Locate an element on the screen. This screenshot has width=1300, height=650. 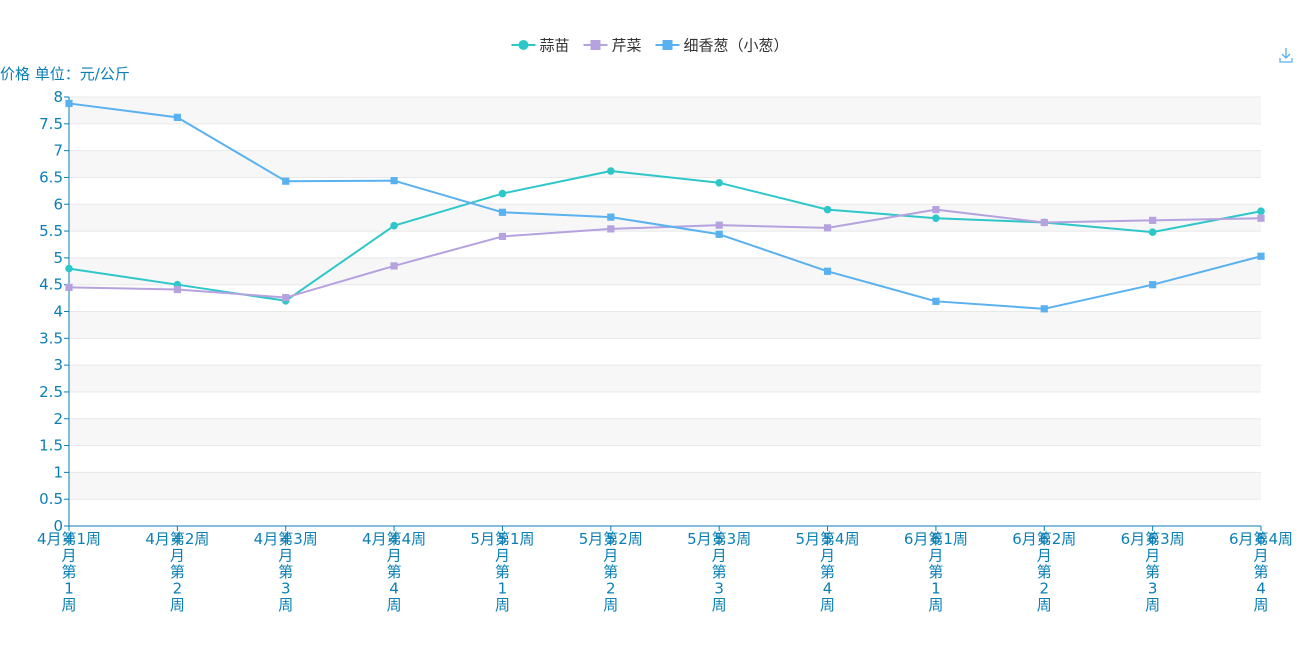
y-tick-label: 0.5 is located at coordinates (51, 499).